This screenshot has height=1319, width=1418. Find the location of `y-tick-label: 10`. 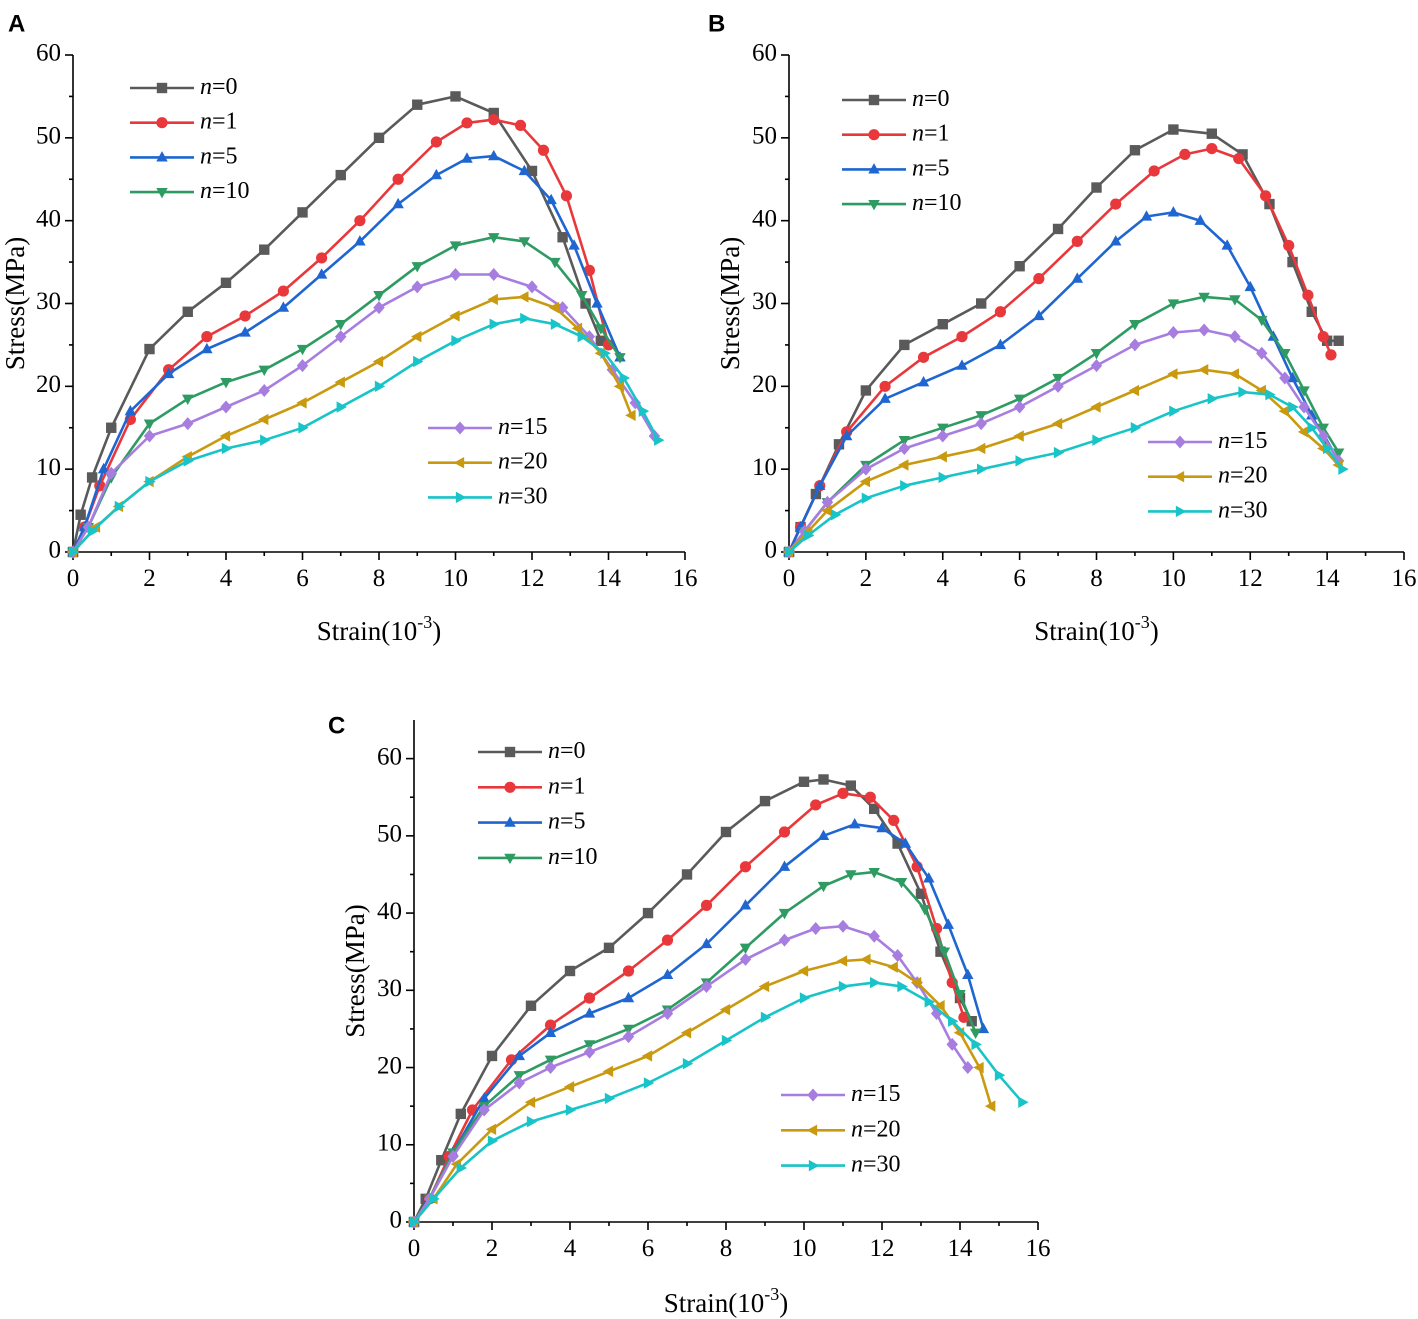

y-tick-label: 10 is located at coordinates (48, 467).